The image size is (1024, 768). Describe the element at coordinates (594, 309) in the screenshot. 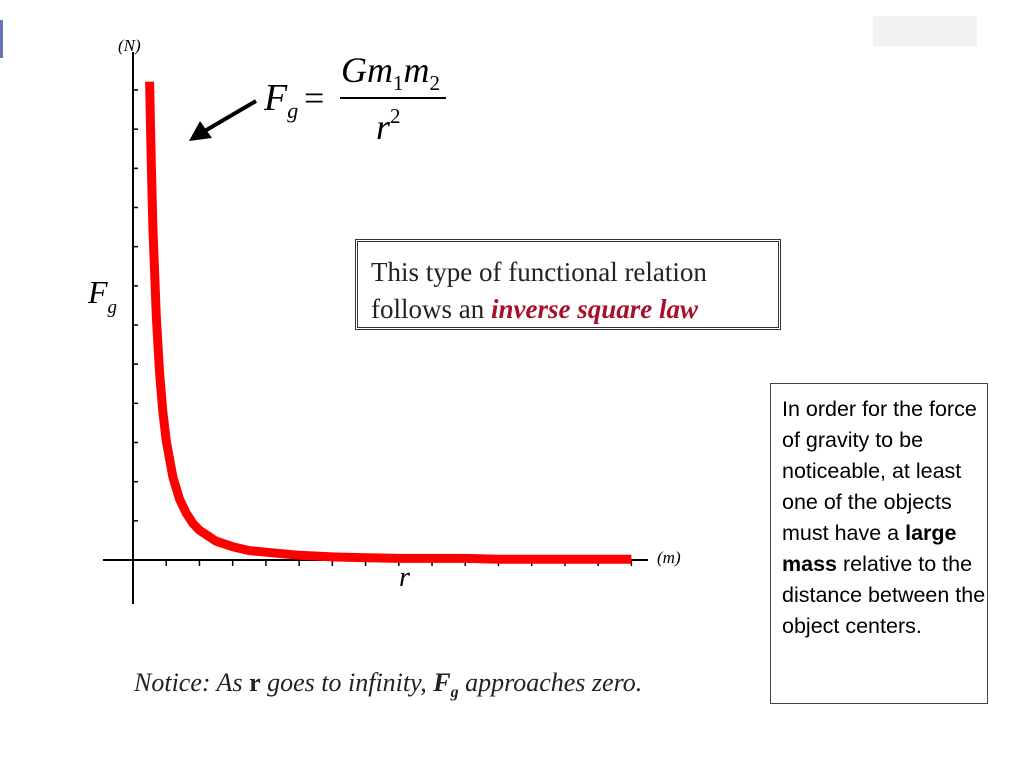

I see `callout-emphasis: inverse square law` at that location.